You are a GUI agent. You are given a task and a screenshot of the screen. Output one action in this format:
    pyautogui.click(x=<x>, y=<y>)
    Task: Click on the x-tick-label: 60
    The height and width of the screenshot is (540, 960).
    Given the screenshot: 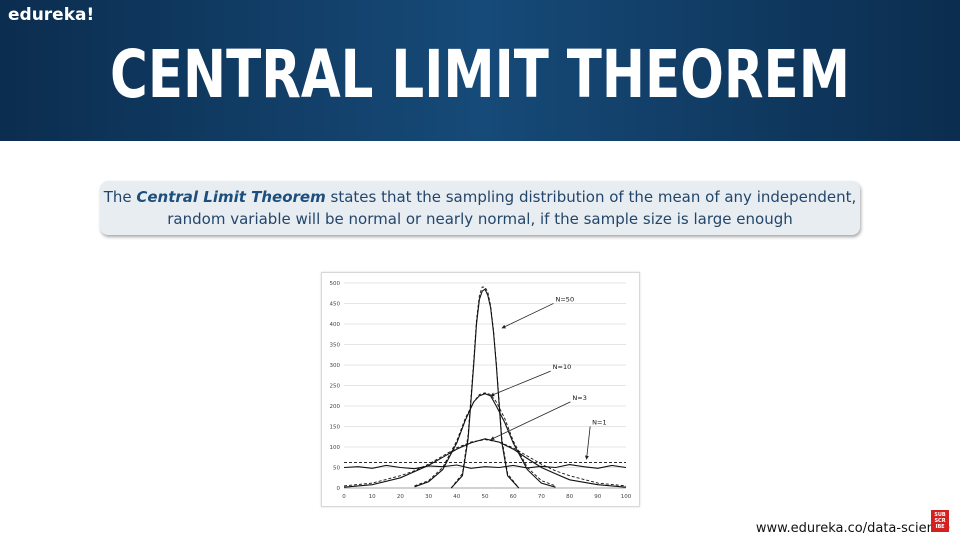 What is the action you would take?
    pyautogui.click(x=513, y=497)
    